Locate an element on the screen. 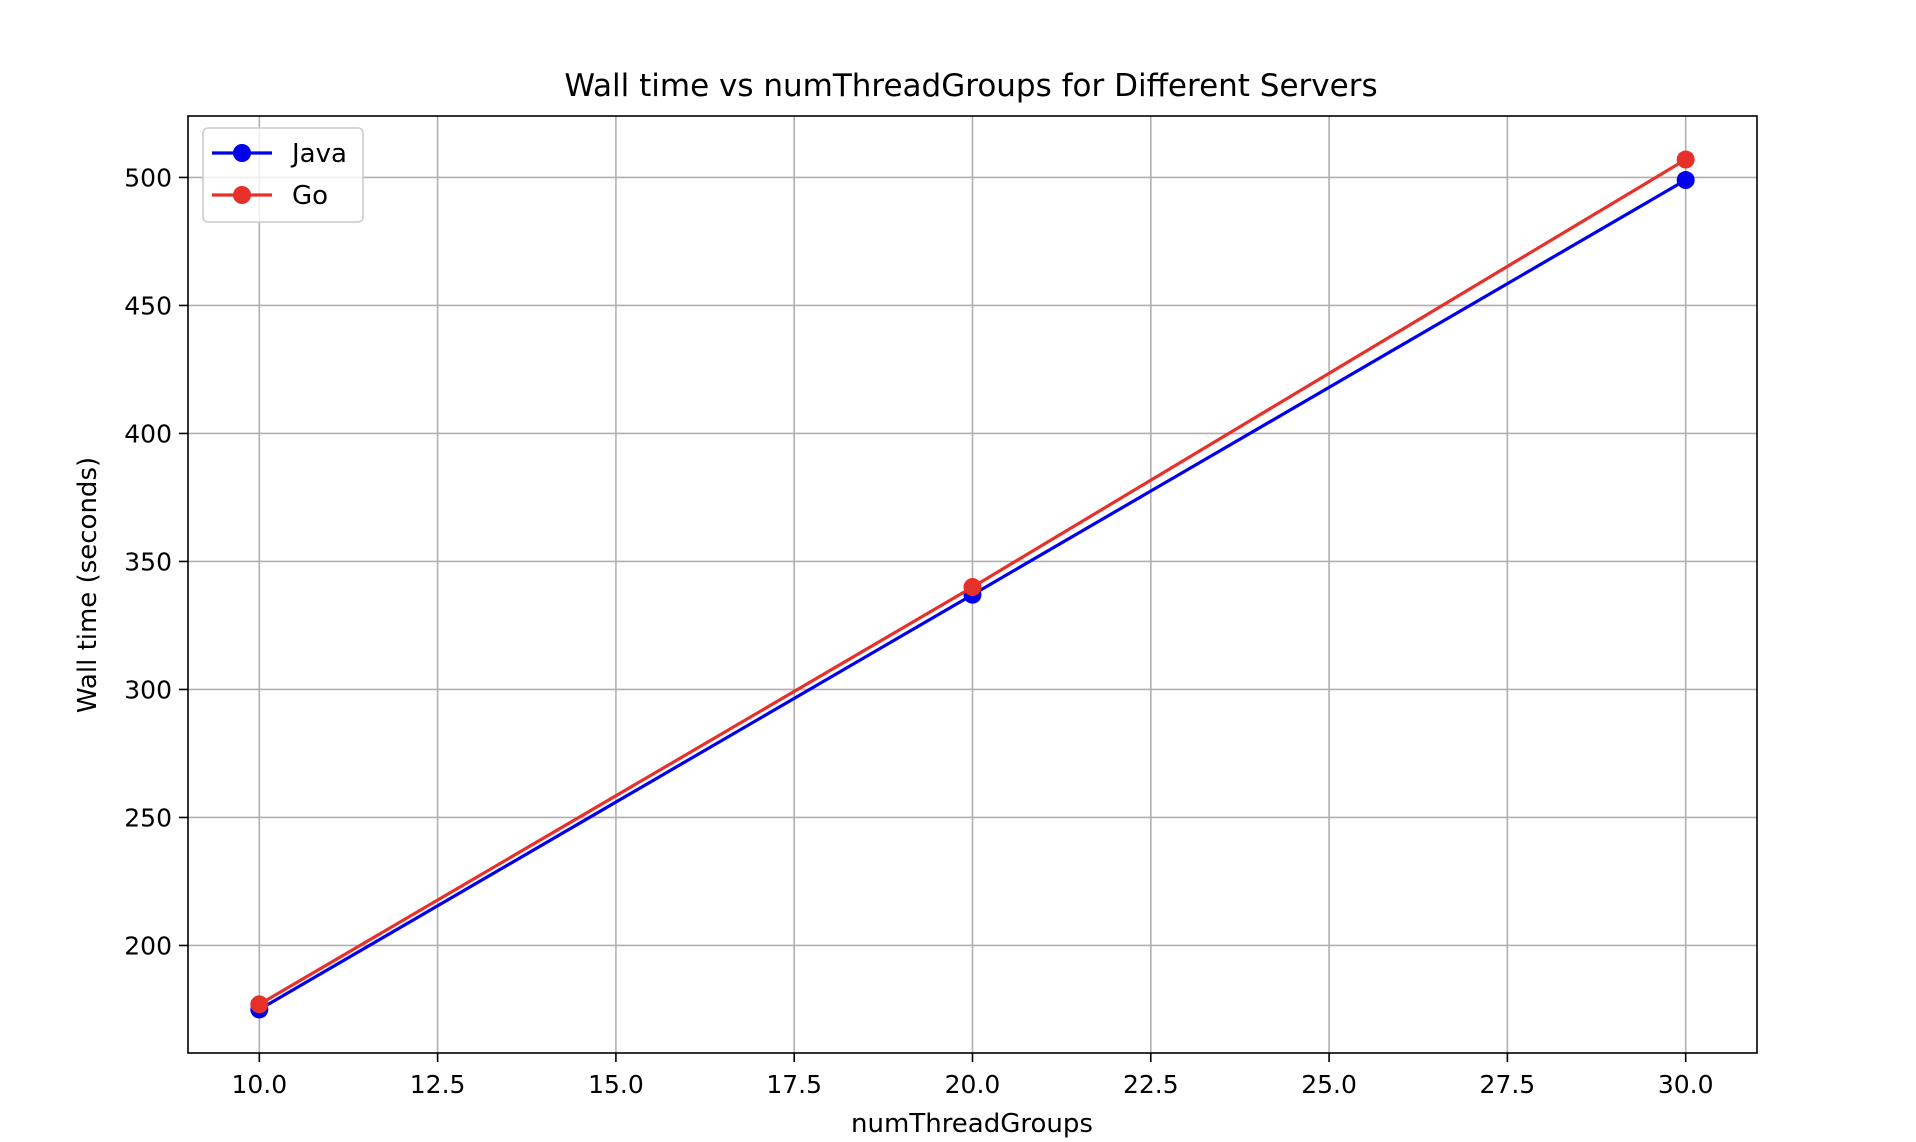 The width and height of the screenshot is (1916, 1142). y-tick-label: 450 is located at coordinates (148, 305).